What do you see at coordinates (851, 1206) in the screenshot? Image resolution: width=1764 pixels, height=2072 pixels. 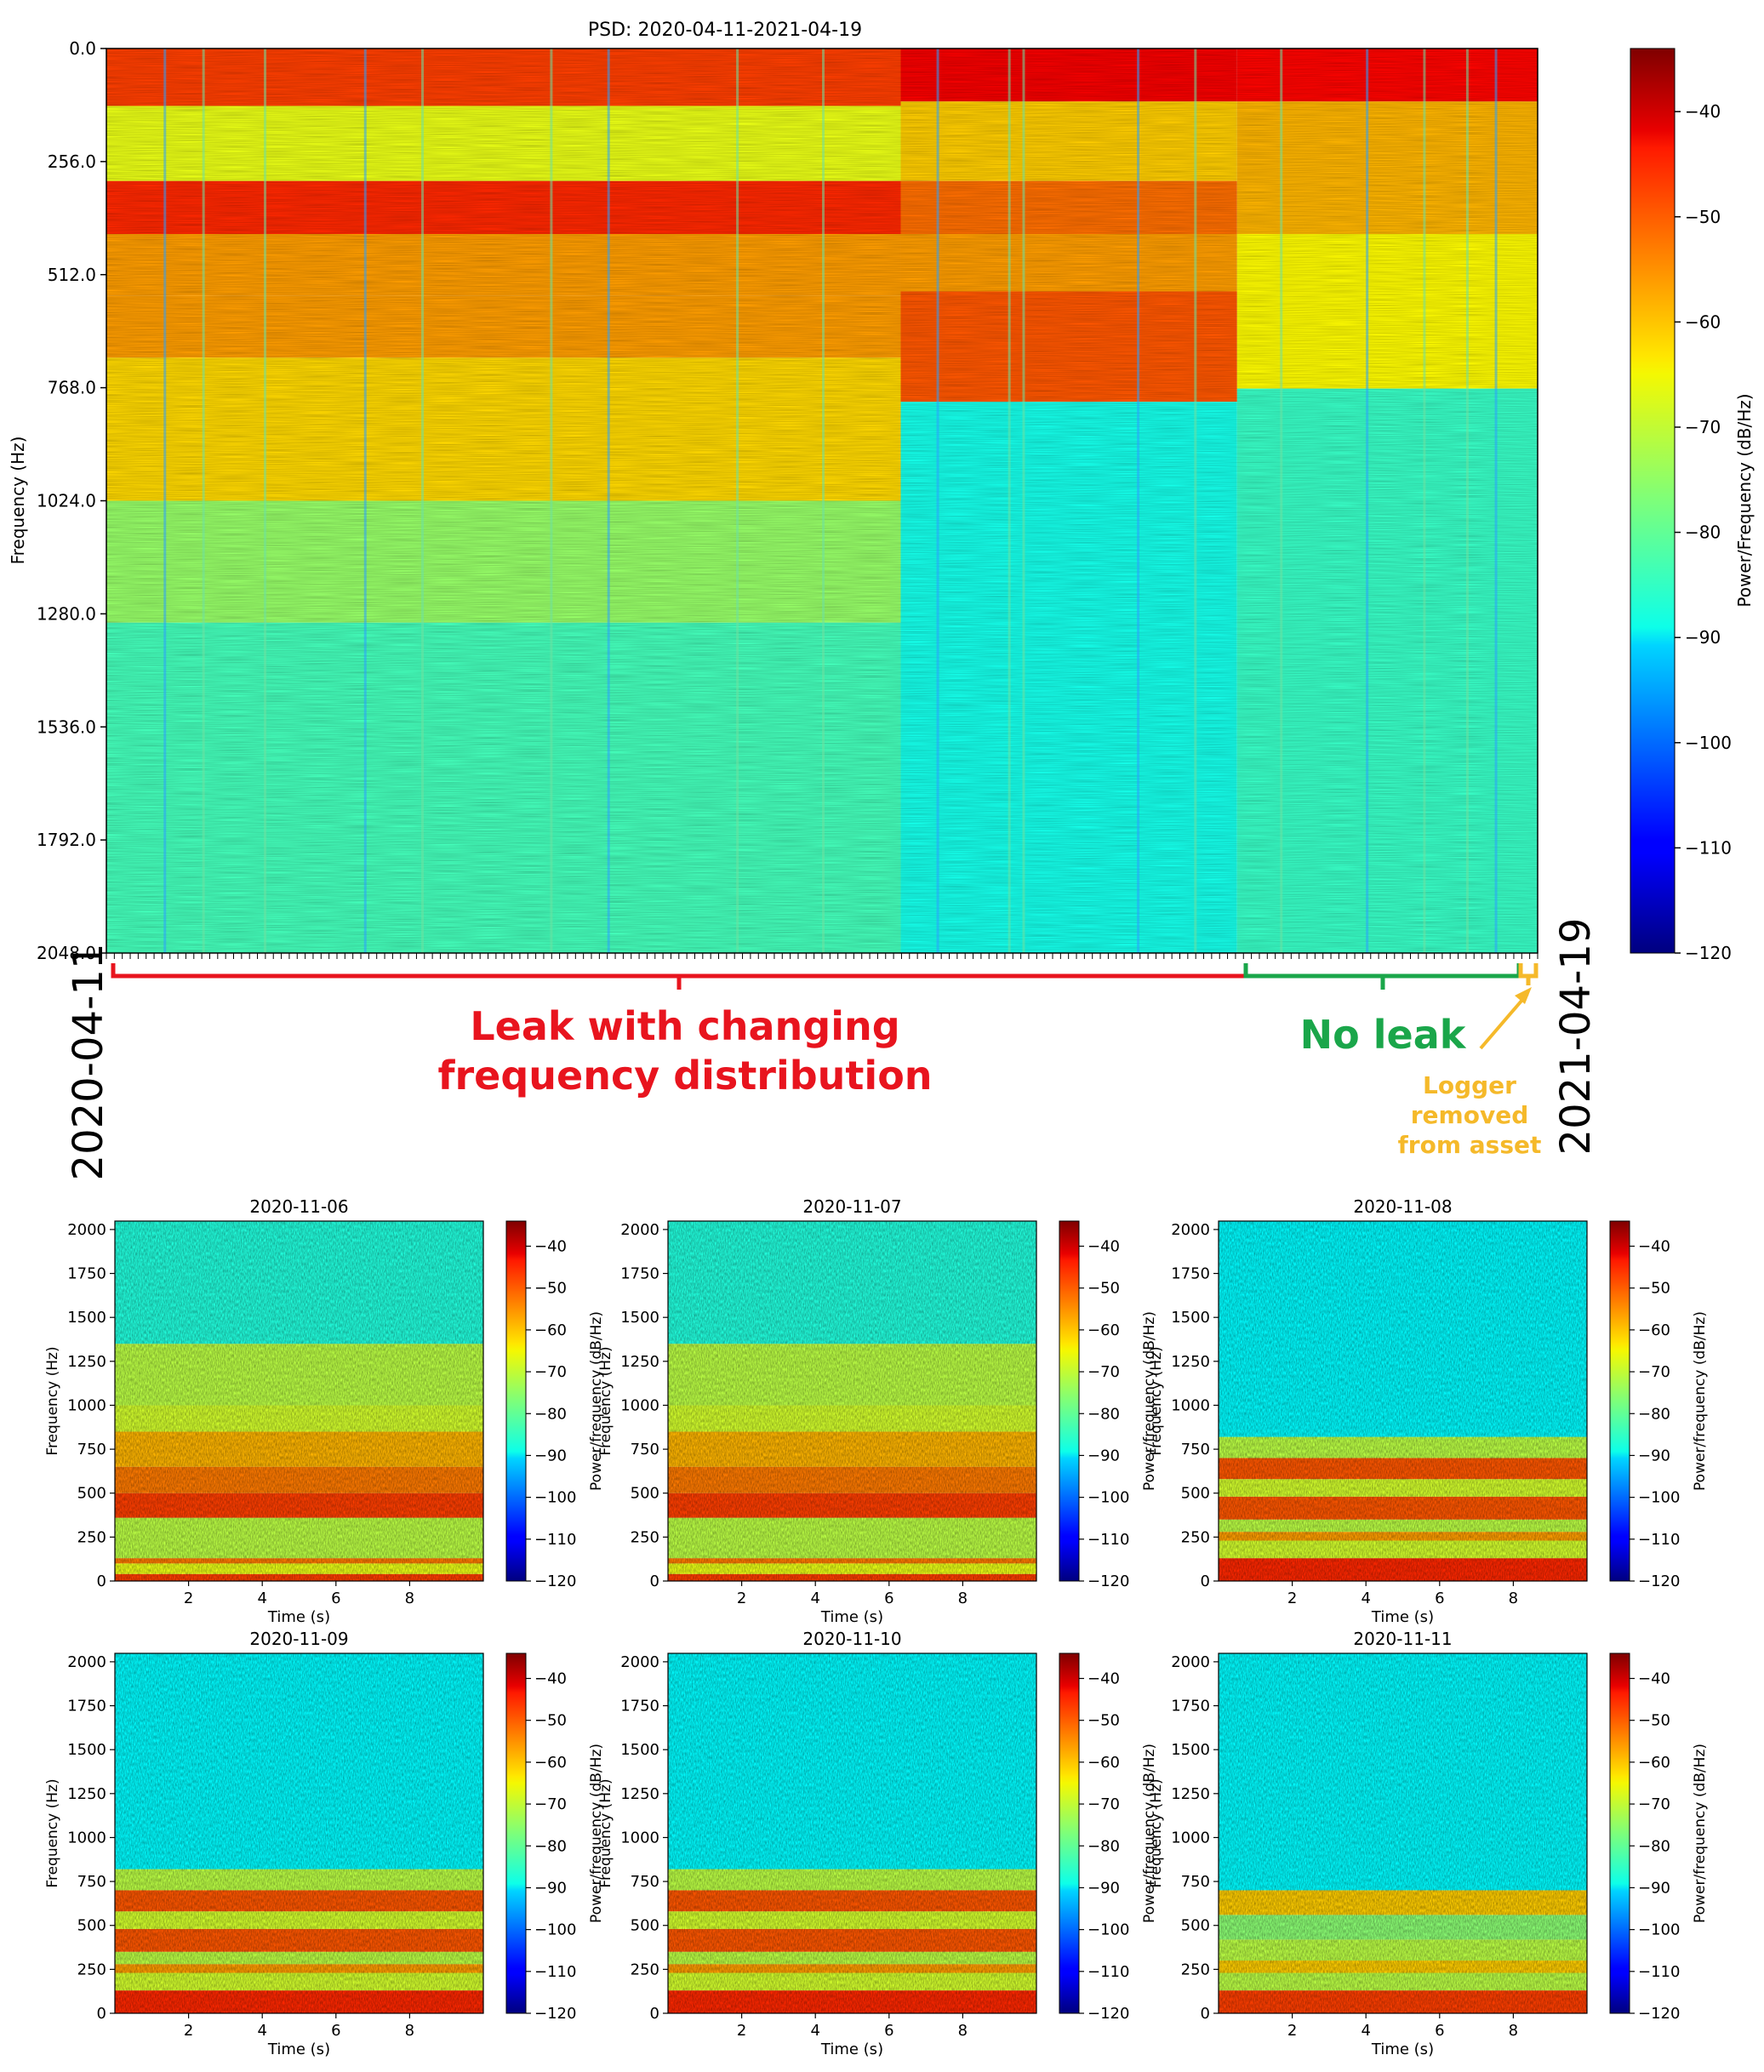 I see `spectrogram-title: 2020-11-07` at bounding box center [851, 1206].